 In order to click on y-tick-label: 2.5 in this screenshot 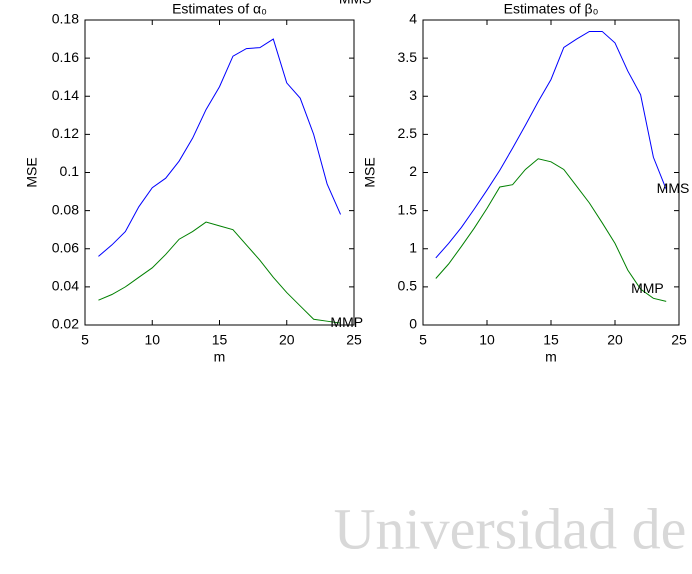, I will do `click(408, 133)`.